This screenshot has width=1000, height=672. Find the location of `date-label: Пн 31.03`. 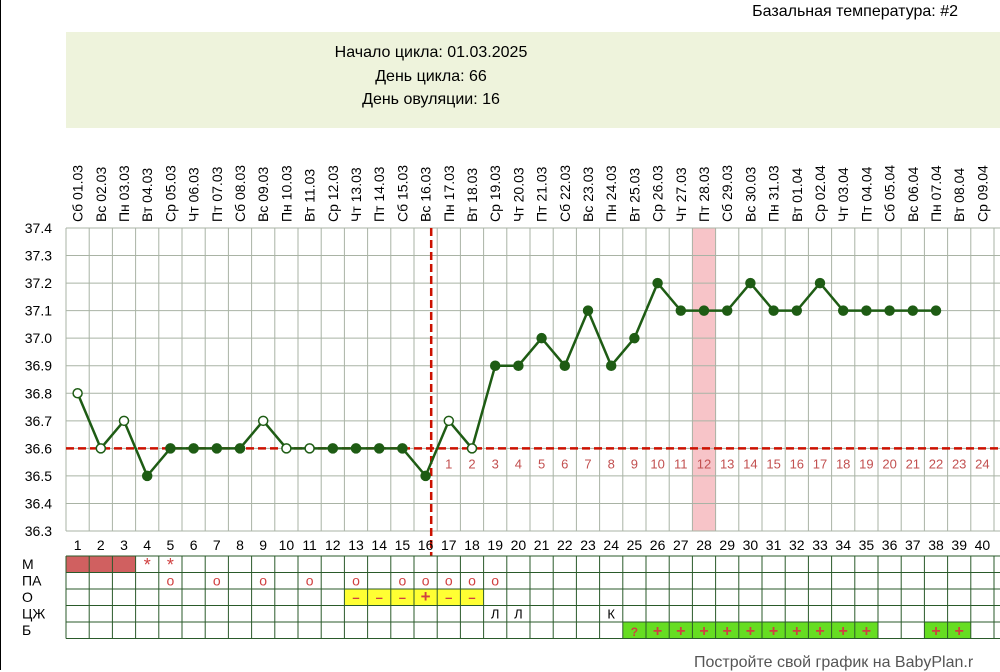

date-label: Пн 31.03 is located at coordinates (774, 193).